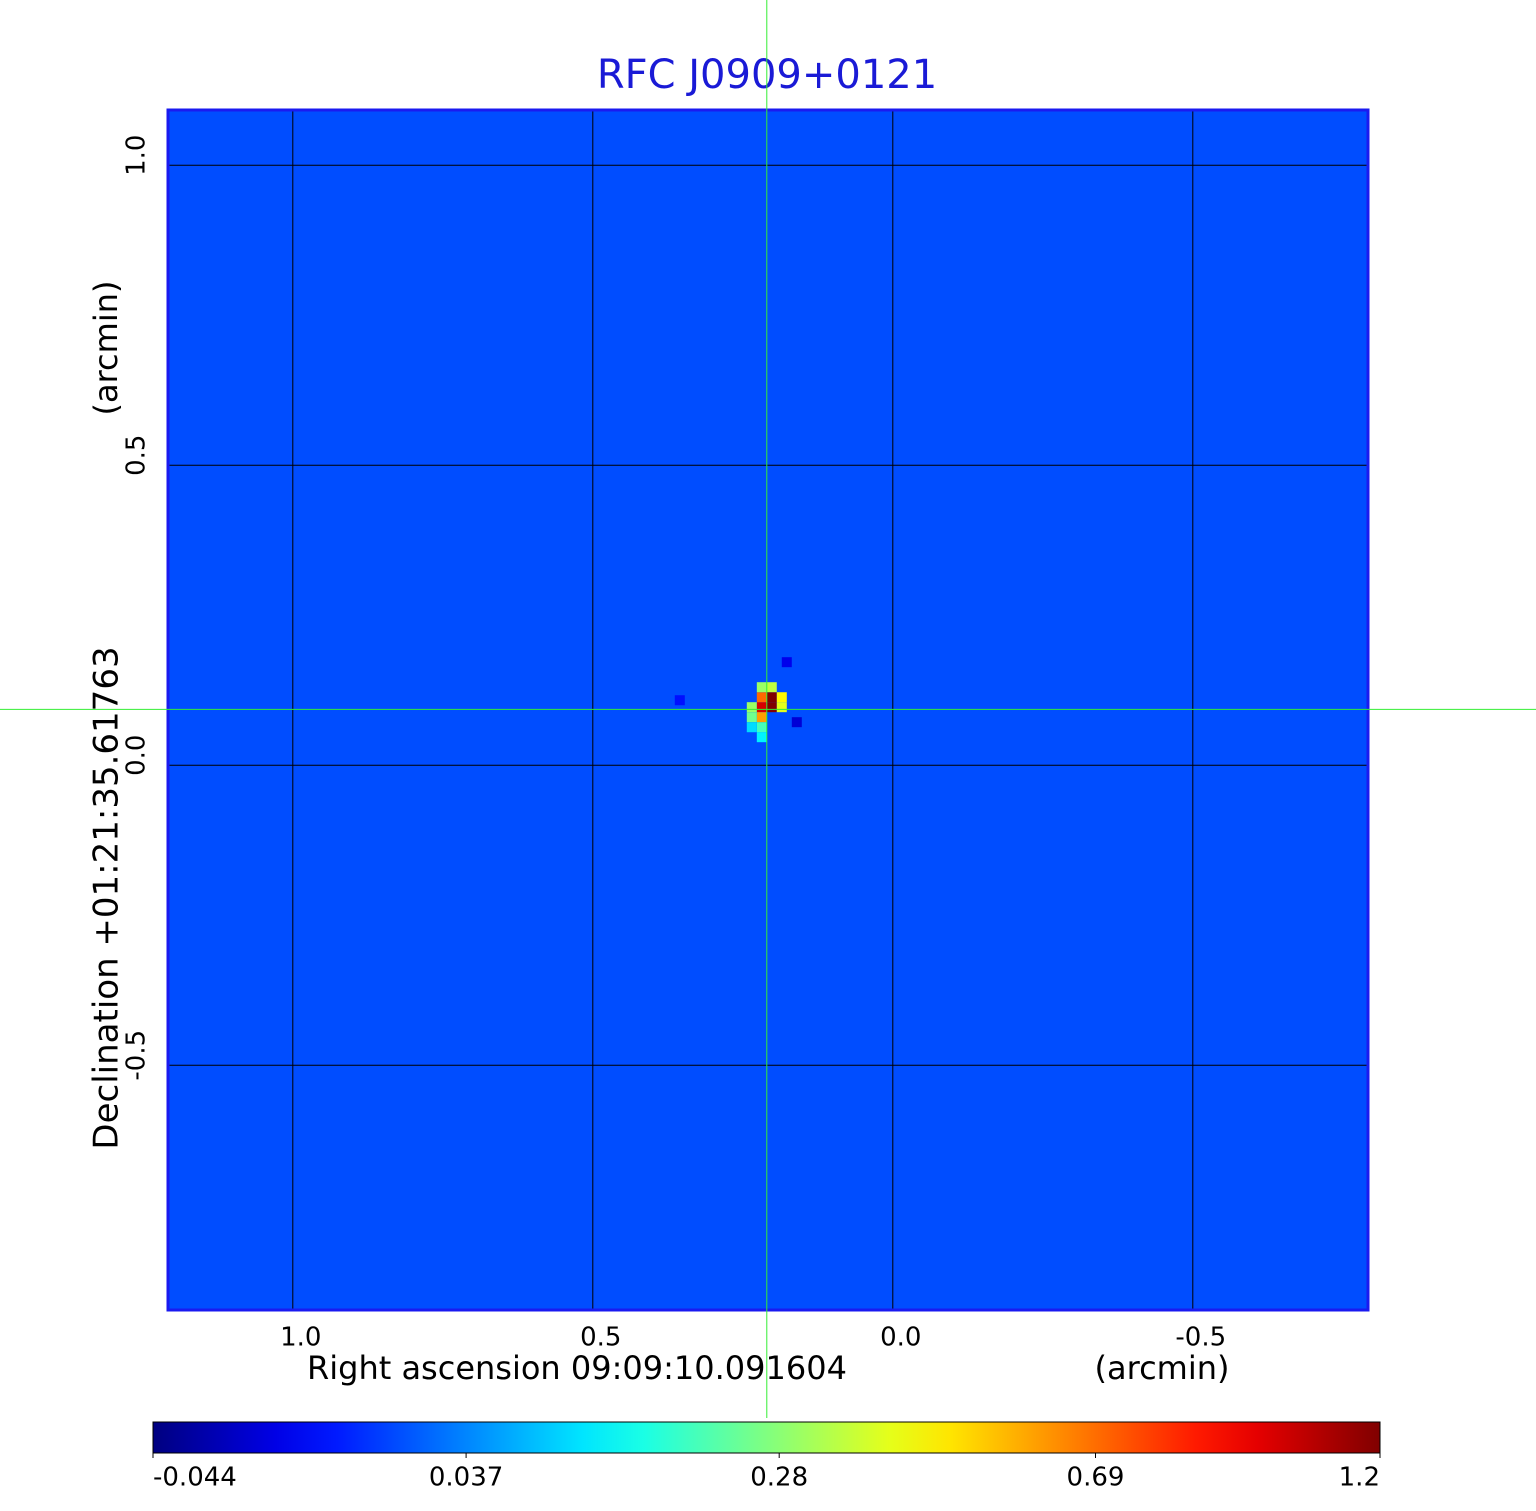 This screenshot has height=1511, width=1536. I want to click on y-tick-label: 0.5, so click(137, 455).